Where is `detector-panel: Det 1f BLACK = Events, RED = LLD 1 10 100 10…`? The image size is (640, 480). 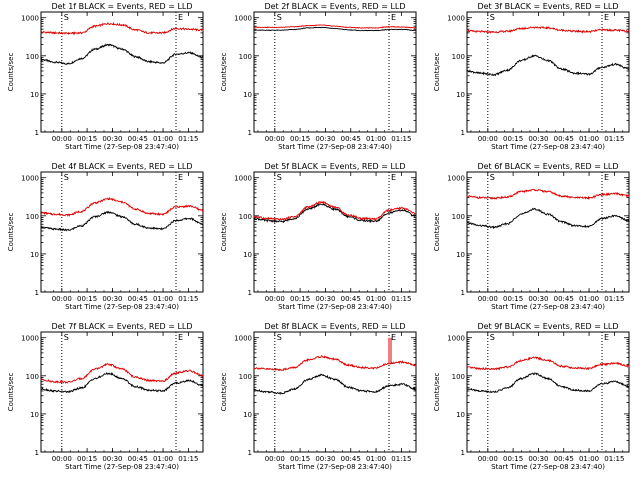 detector-panel: Det 1f BLACK = Events, RED = LLD 1 10 100 10… is located at coordinates (105, 76).